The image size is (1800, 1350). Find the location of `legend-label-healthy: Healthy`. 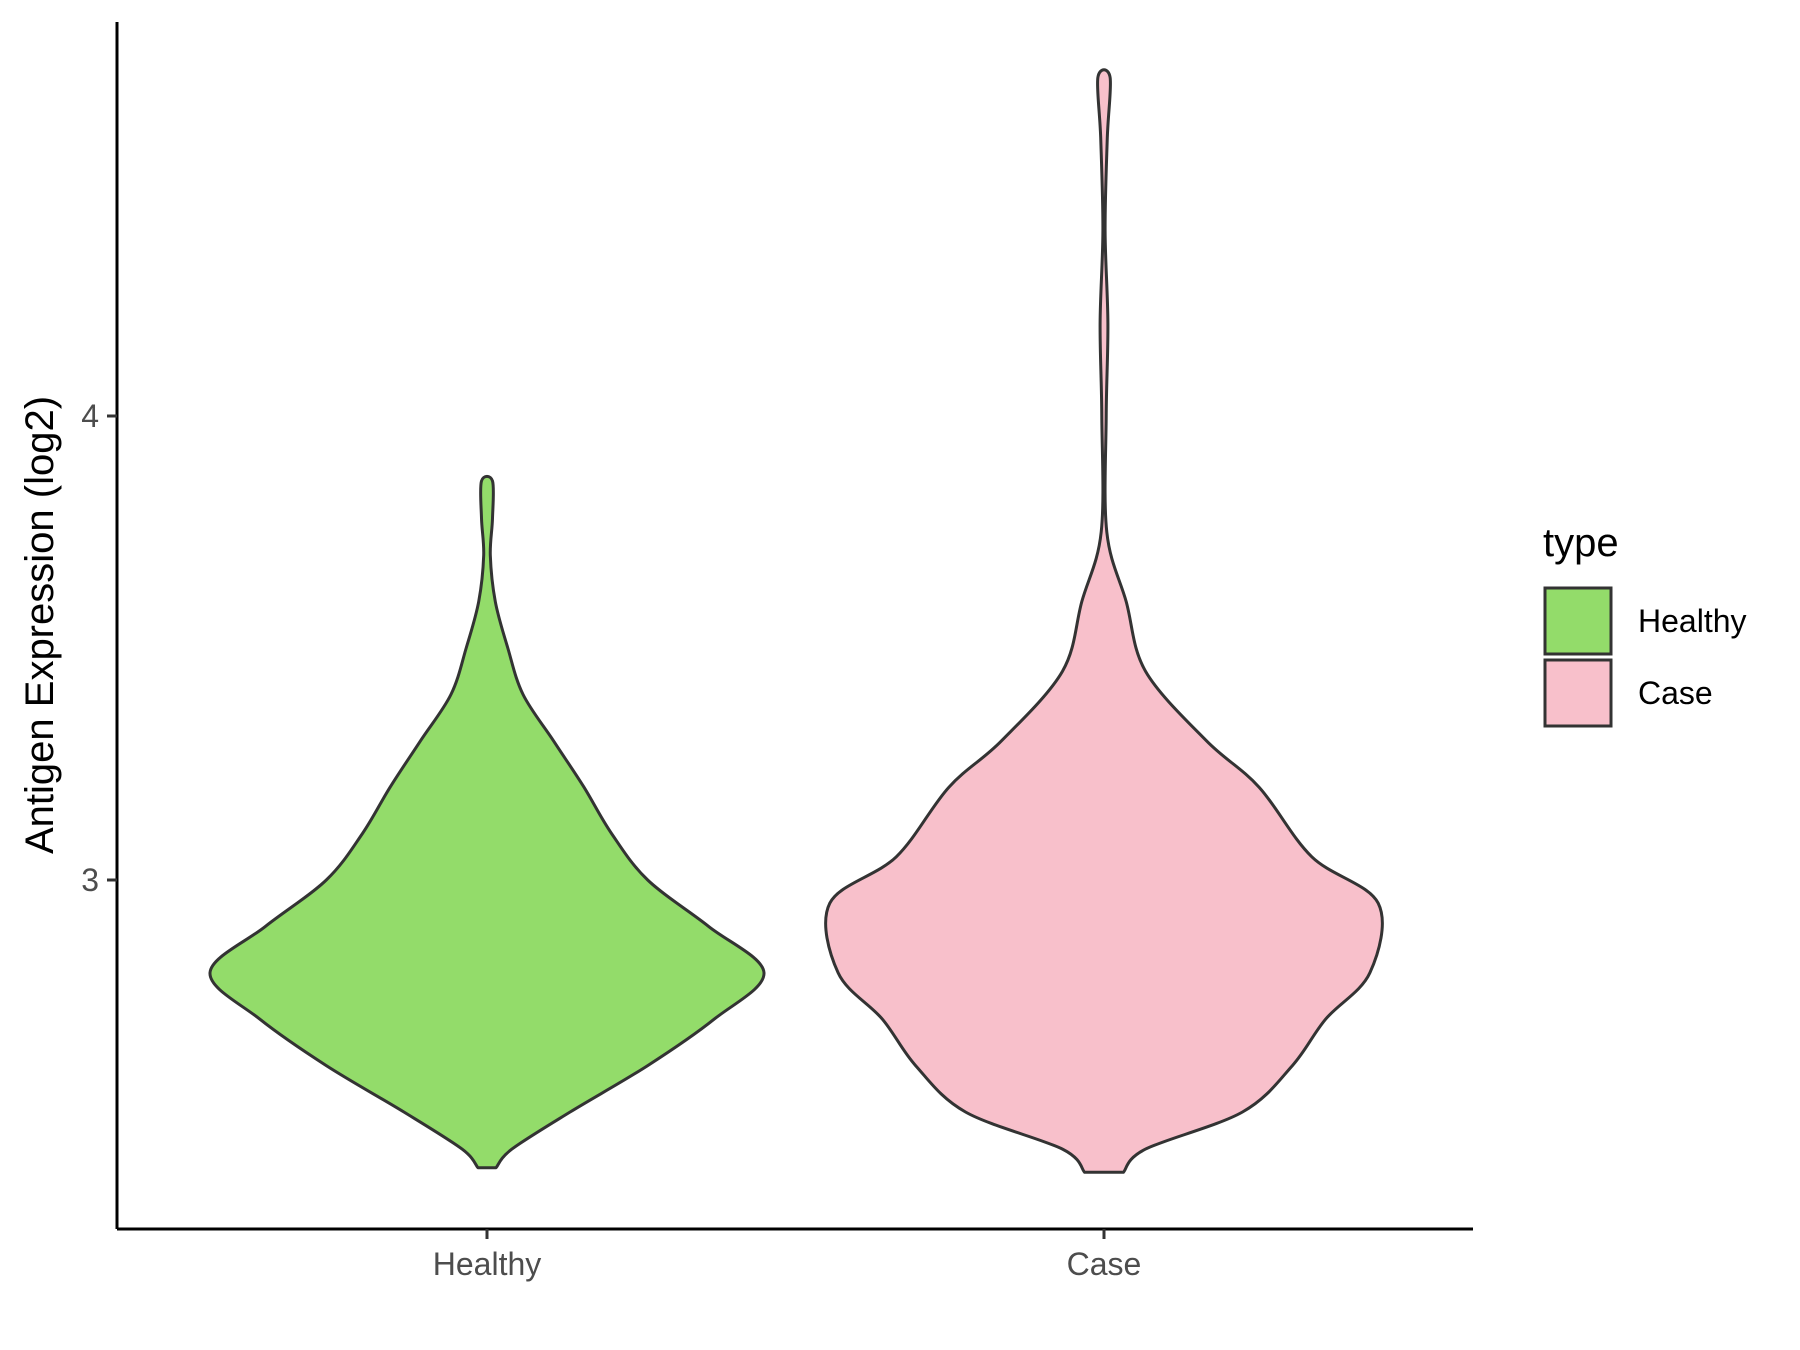

legend-label-healthy: Healthy is located at coordinates (1692, 621).